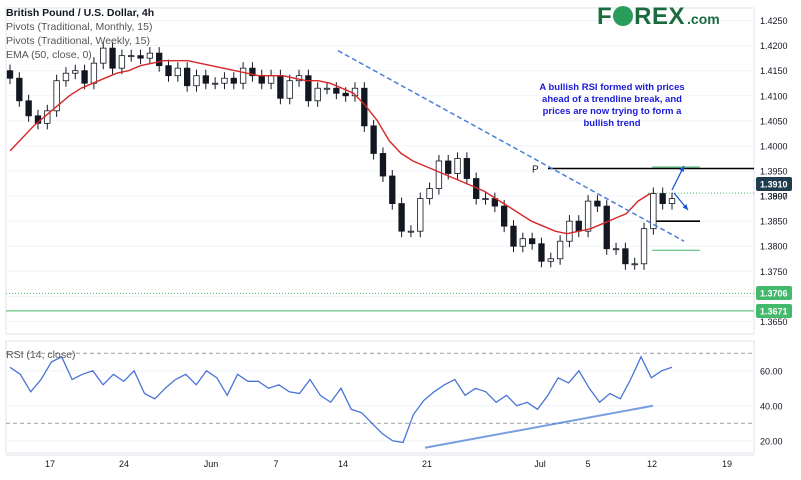 Image resolution: width=801 pixels, height=480 pixels. What do you see at coordinates (211, 464) in the screenshot?
I see `x-tick-label: Jun` at bounding box center [211, 464].